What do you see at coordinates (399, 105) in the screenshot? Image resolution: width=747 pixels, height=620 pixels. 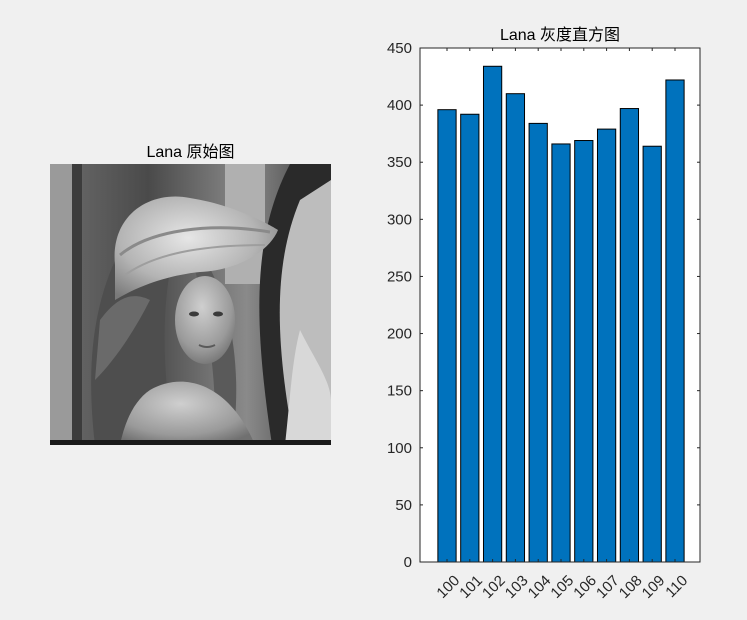 I see `y-tick-label: 400` at bounding box center [399, 105].